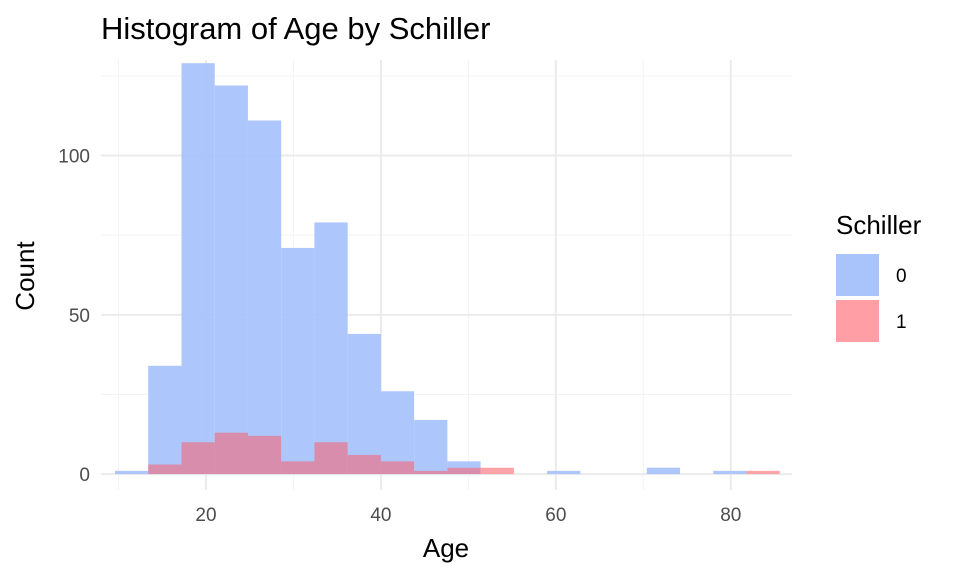  What do you see at coordinates (446, 548) in the screenshot?
I see `x-axis-title: Age` at bounding box center [446, 548].